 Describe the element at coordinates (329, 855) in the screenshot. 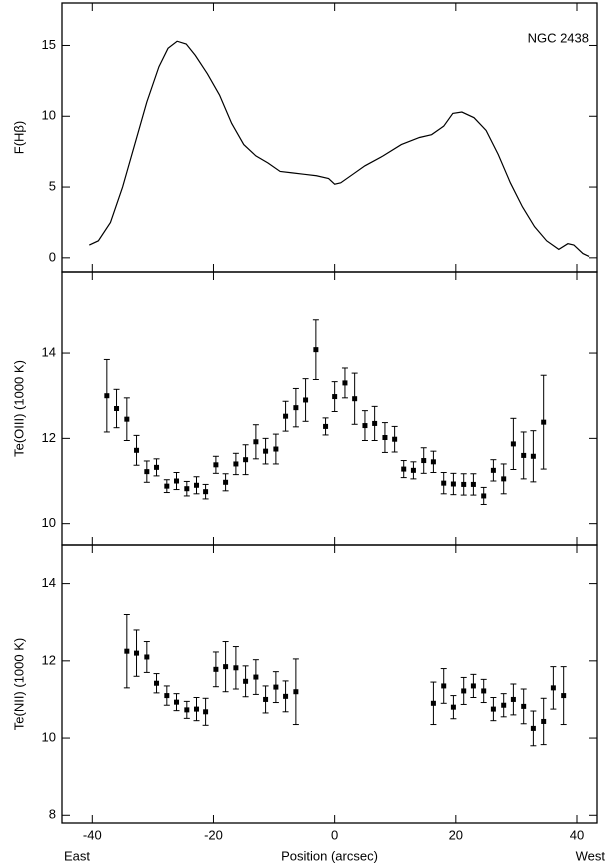

I see `x-axis-label: Position (arcsec)` at that location.